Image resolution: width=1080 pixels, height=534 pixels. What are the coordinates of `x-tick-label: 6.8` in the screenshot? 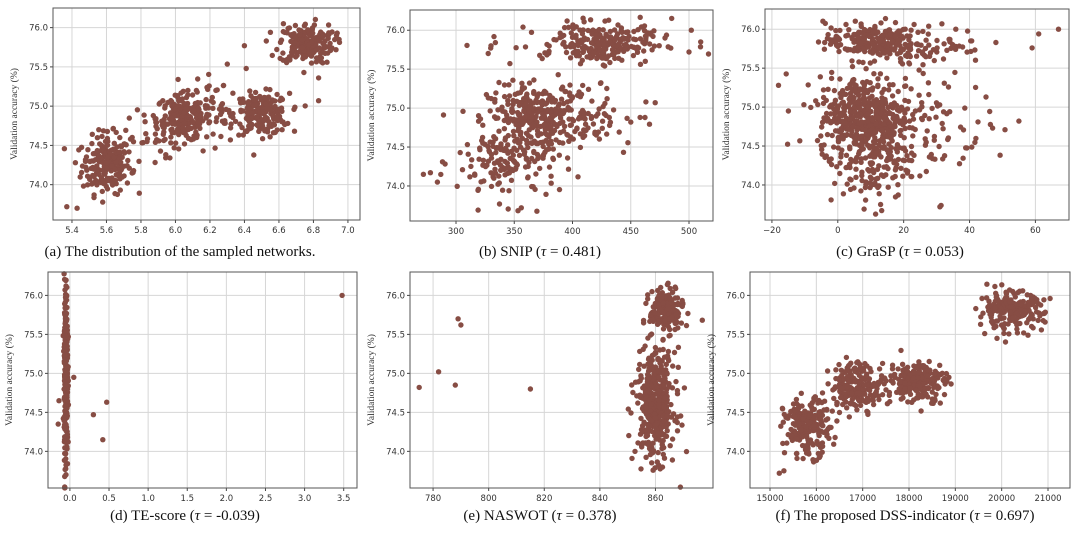 It's located at (314, 231).